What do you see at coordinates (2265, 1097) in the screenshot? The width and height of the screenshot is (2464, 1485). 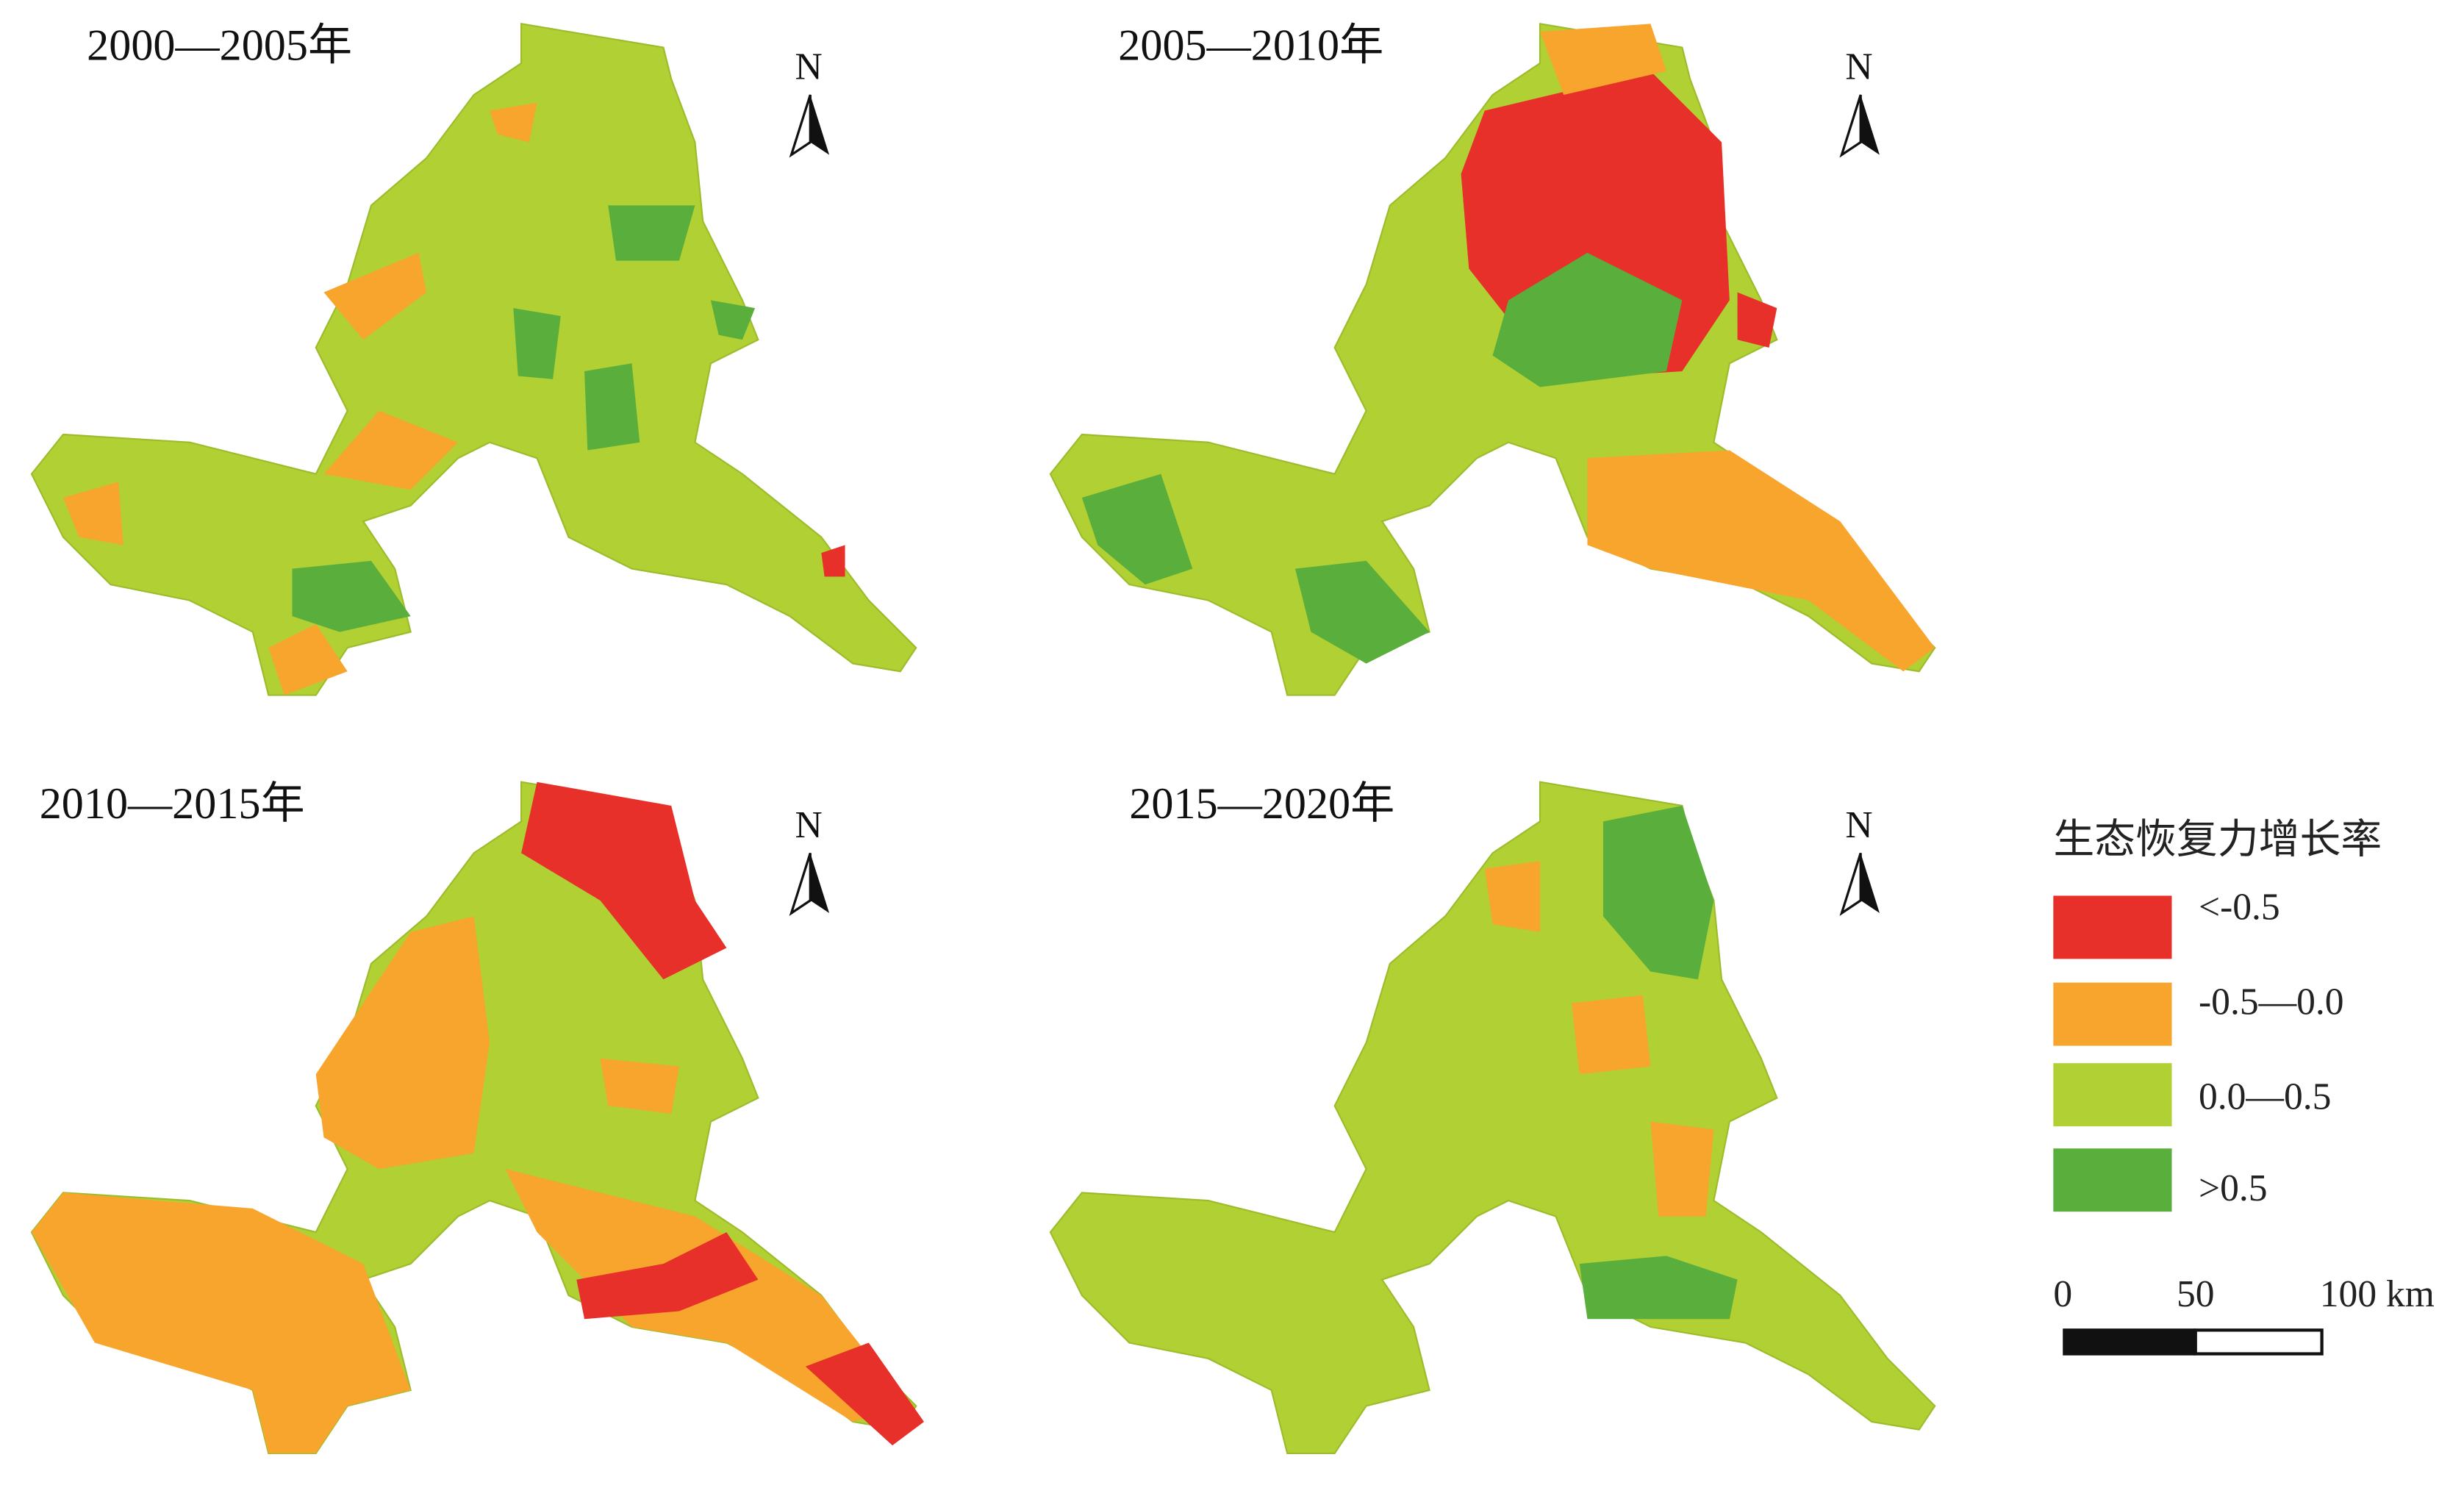 I see `legend-label: 0.0—0.5` at bounding box center [2265, 1097].